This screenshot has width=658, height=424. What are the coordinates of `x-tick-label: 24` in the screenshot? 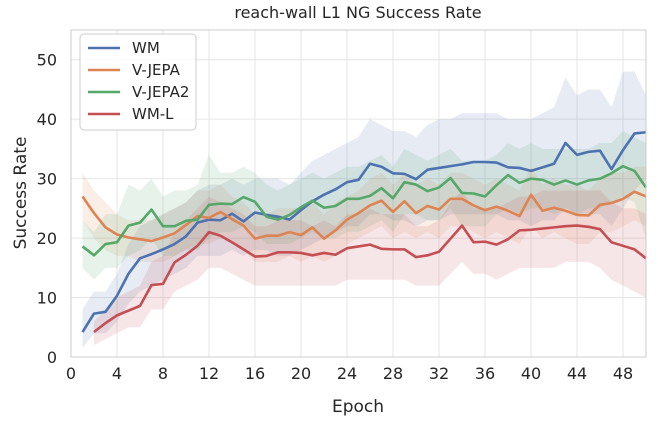 It's located at (347, 373).